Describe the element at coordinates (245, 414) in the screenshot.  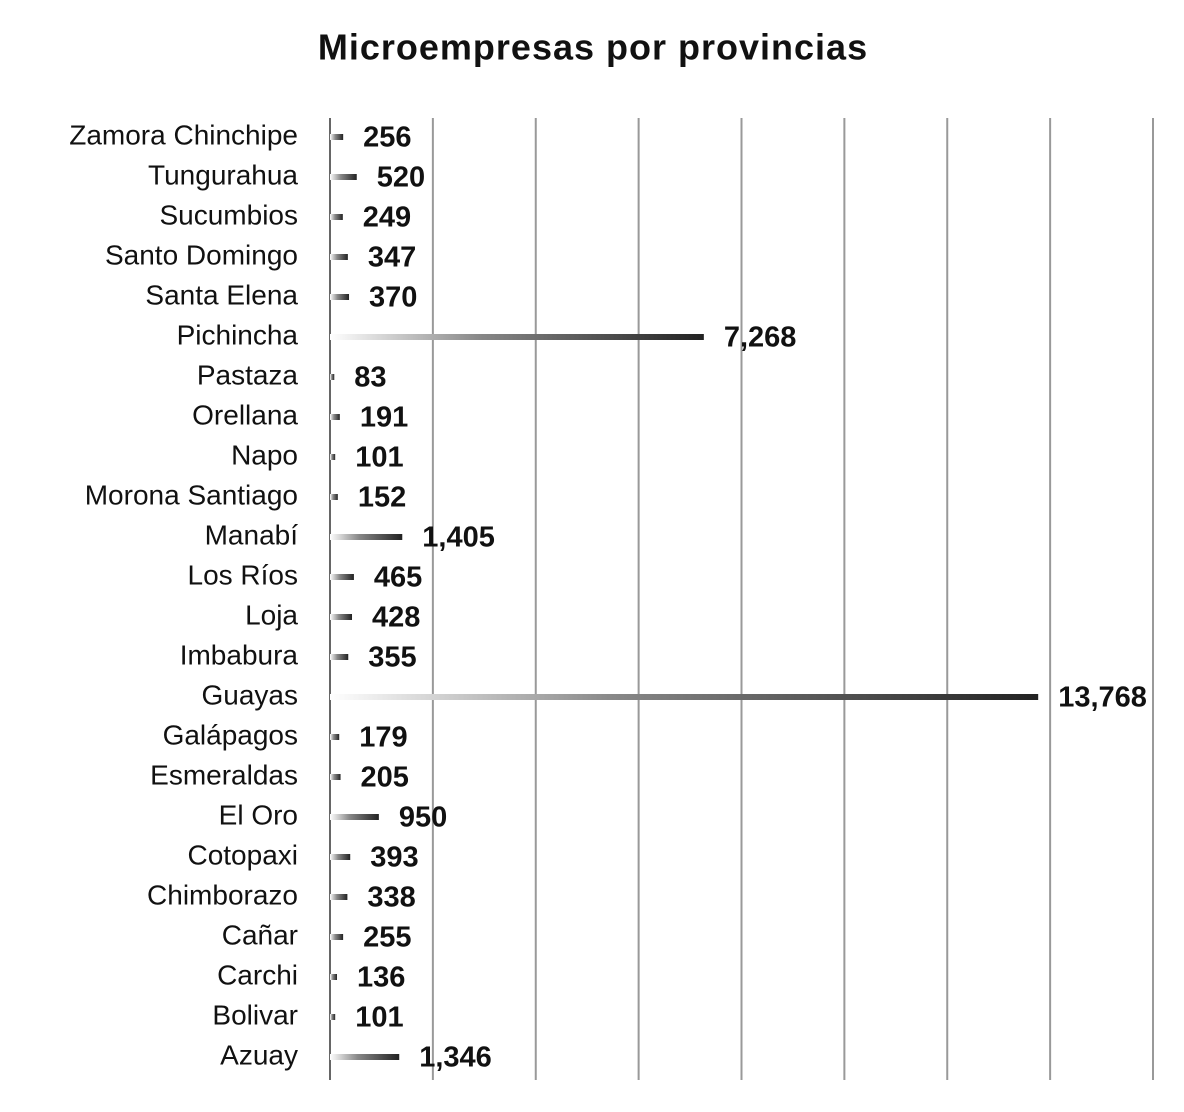
I see `y-tick-label: Orellana` at that location.